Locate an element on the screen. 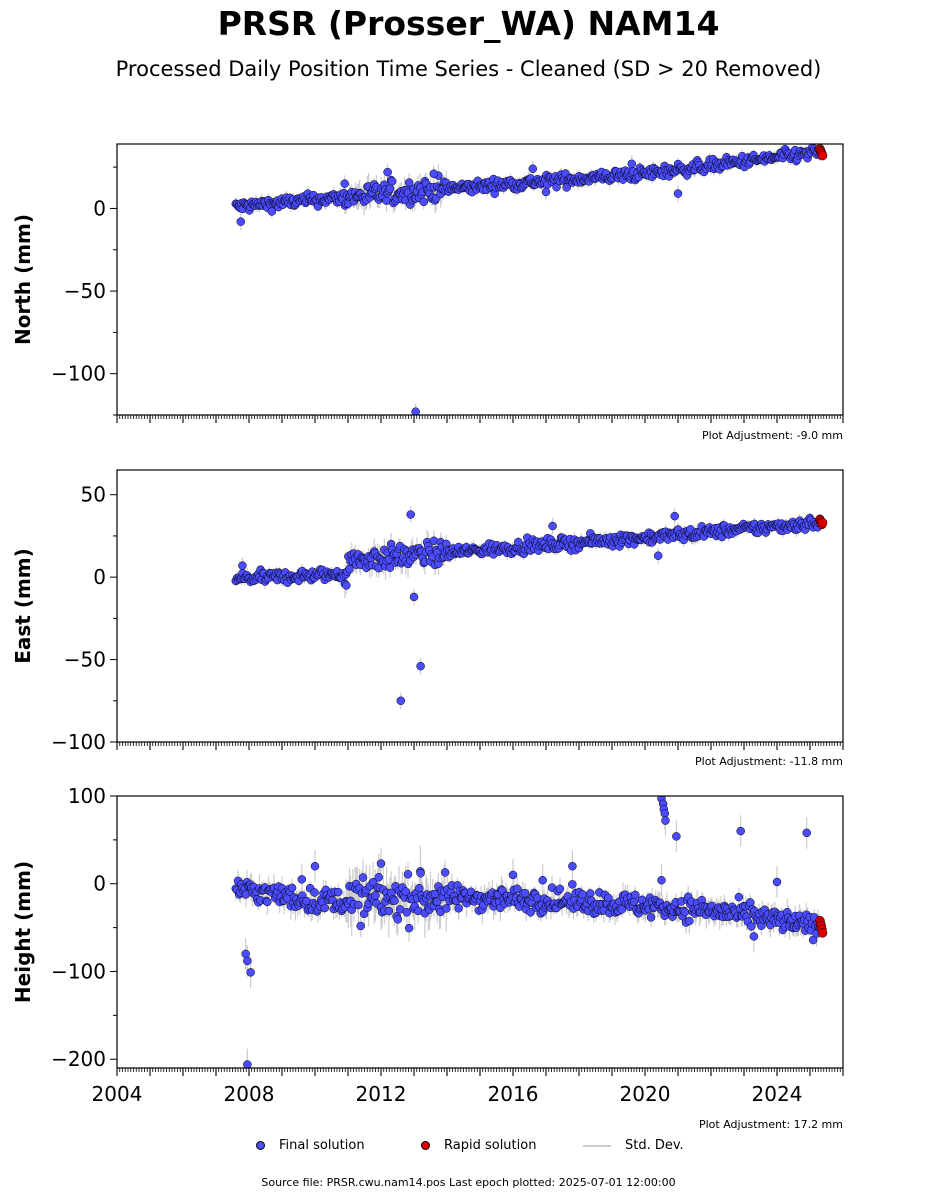  legend-final: Final solution is located at coordinates (310, 1145).